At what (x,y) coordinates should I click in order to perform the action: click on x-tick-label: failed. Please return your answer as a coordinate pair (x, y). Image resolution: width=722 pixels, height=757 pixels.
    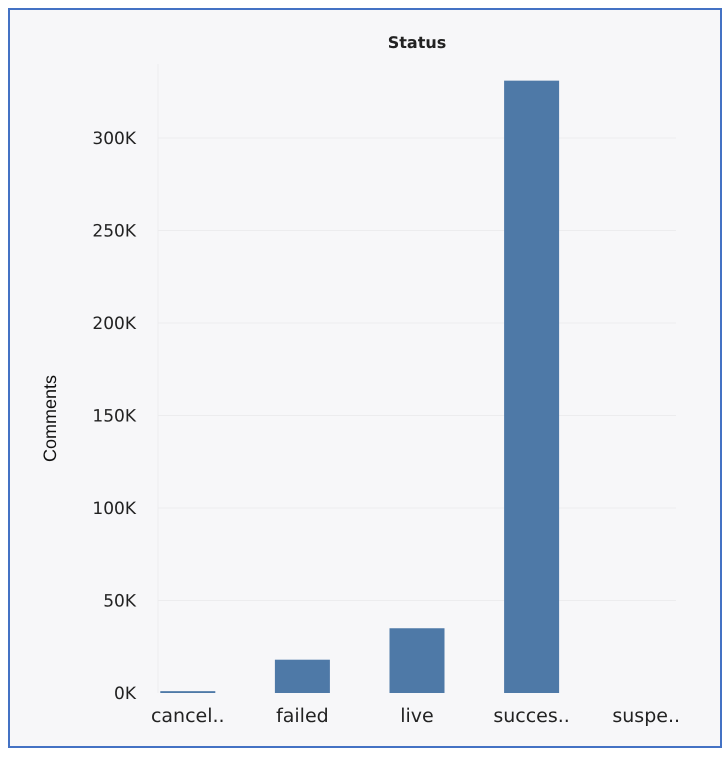
    Looking at the image, I should click on (302, 716).